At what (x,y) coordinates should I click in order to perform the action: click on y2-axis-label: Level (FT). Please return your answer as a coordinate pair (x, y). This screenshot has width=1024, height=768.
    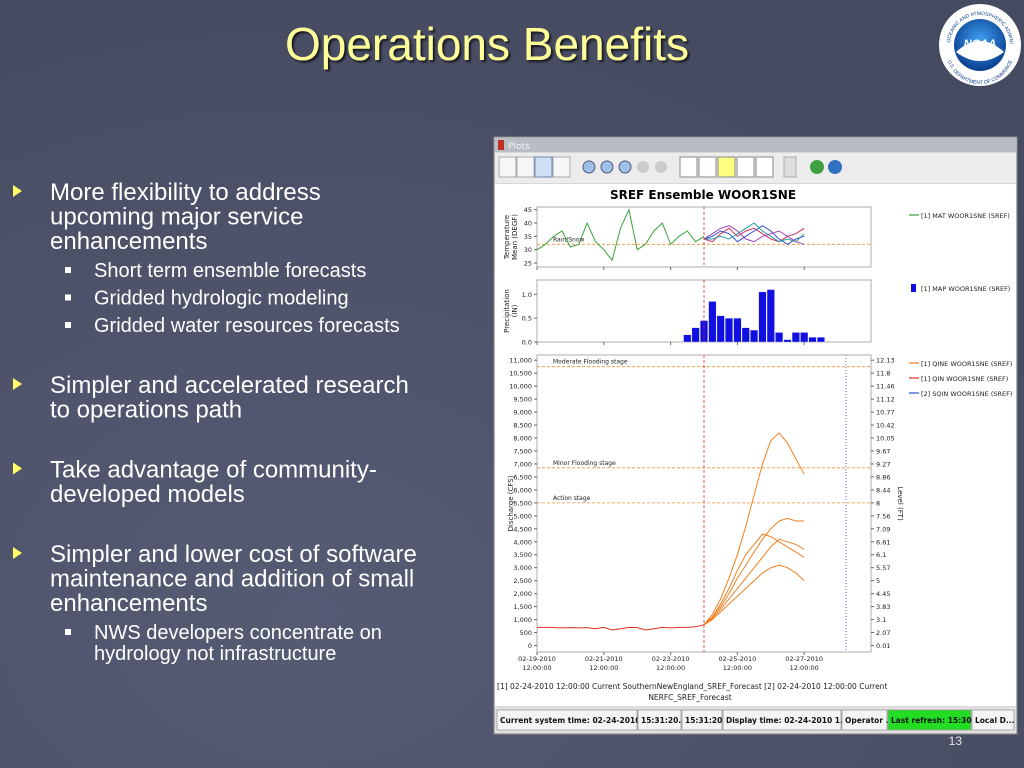
    Looking at the image, I should click on (900, 503).